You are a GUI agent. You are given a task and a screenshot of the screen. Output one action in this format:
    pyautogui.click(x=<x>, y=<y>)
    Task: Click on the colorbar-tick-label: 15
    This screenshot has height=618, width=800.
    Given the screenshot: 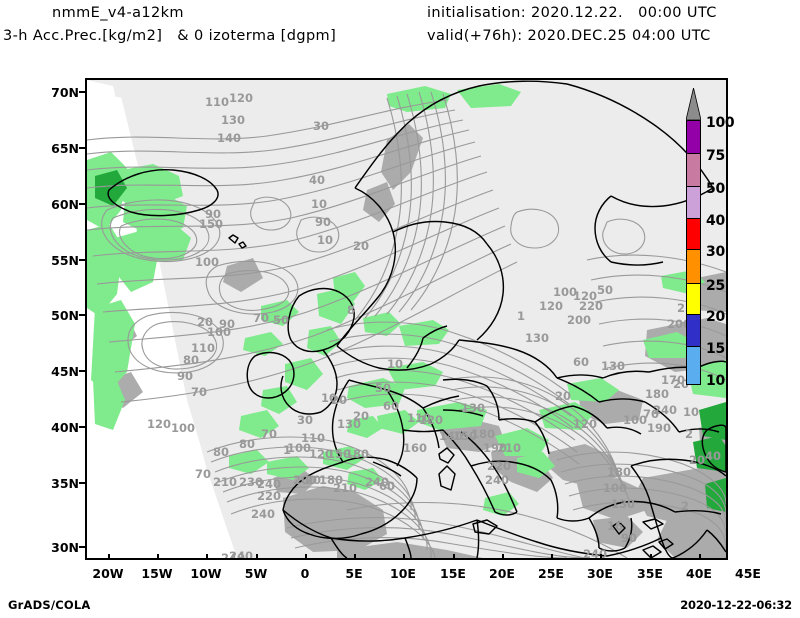 What is the action you would take?
    pyautogui.click(x=715, y=349)
    